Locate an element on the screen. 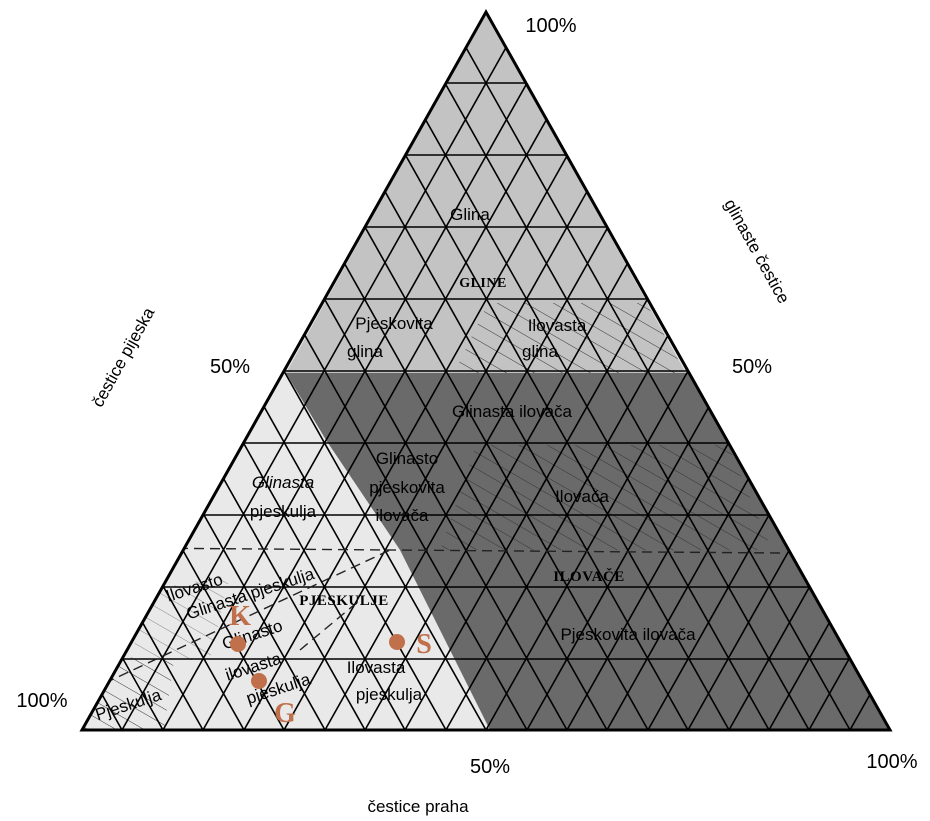 This screenshot has height=821, width=930. caption-gline: GLINE is located at coordinates (483, 283).